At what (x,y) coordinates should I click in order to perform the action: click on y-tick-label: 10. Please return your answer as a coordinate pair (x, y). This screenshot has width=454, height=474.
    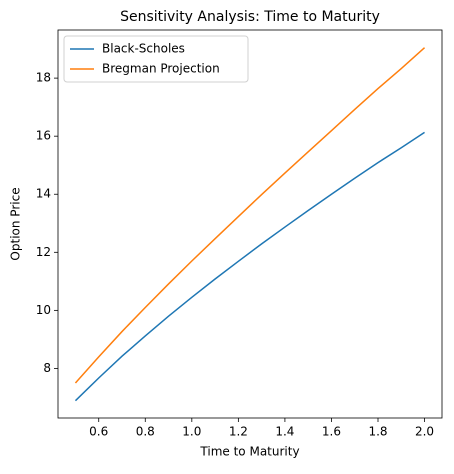
    Looking at the image, I should click on (43, 310).